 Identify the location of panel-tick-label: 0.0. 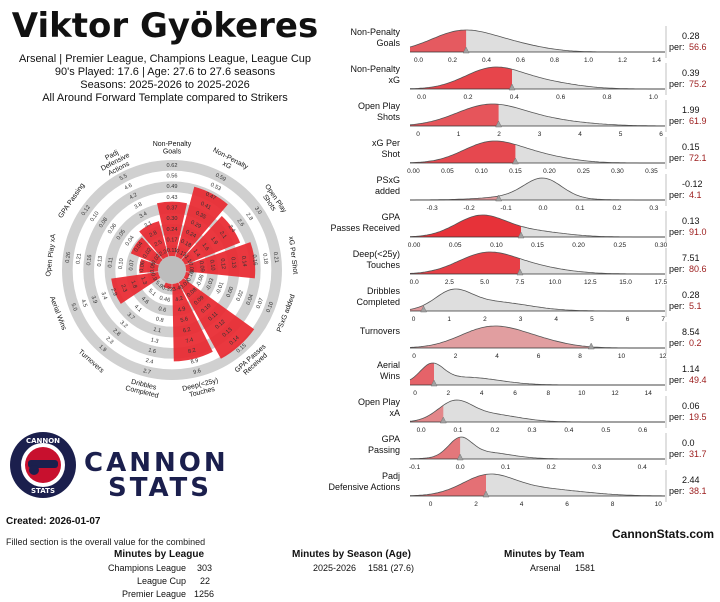
(542, 208).